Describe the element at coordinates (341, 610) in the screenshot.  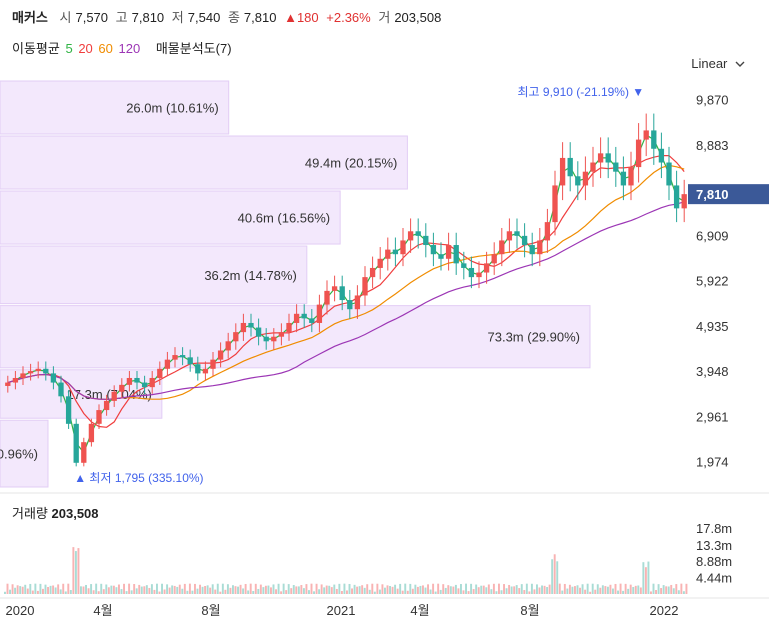
I see `time-tick-label: 2021` at that location.